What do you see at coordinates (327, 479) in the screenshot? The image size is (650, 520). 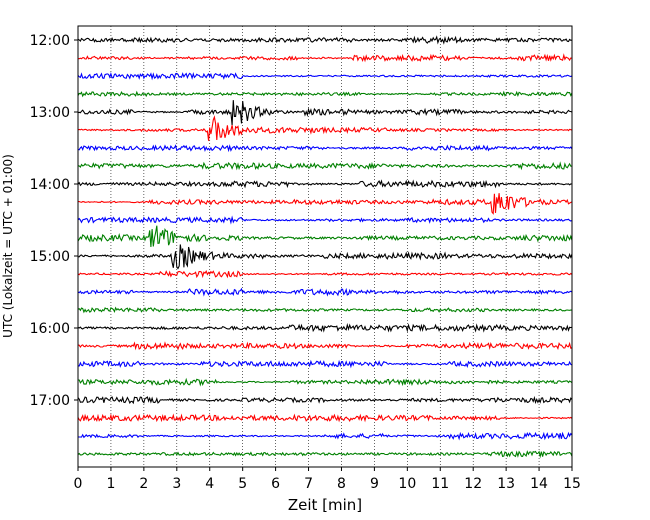 I see `x-axis-ticks: 0 1 2 3 4 5 6 7 8 9 10 11 12 13 14 15` at bounding box center [327, 479].